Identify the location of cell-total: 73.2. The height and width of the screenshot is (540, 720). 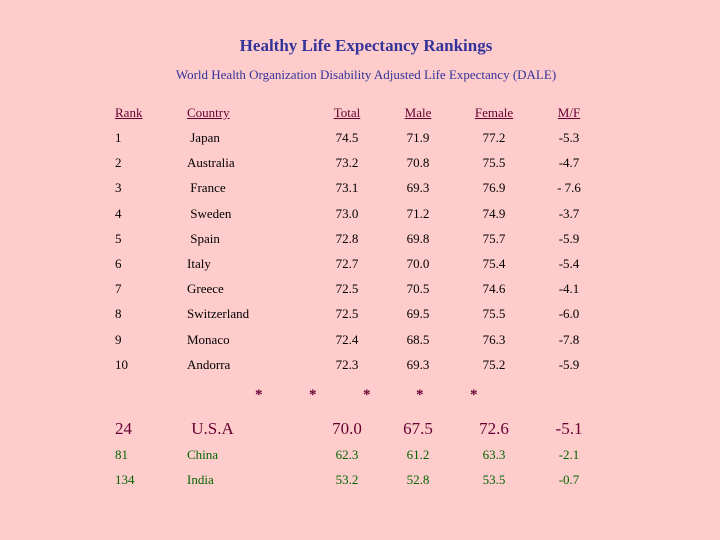
(347, 163).